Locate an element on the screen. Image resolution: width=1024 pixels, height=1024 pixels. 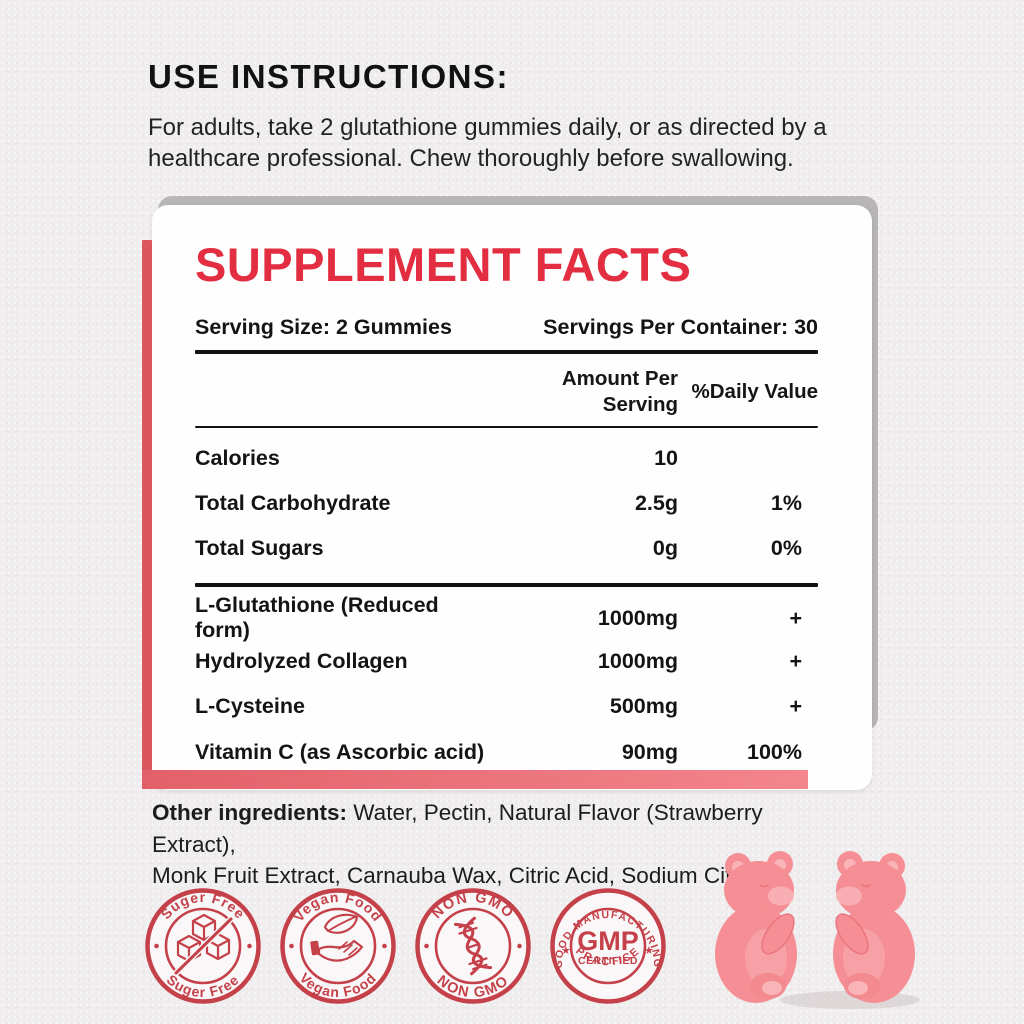
divider-thick-middle is located at coordinates (506, 585).